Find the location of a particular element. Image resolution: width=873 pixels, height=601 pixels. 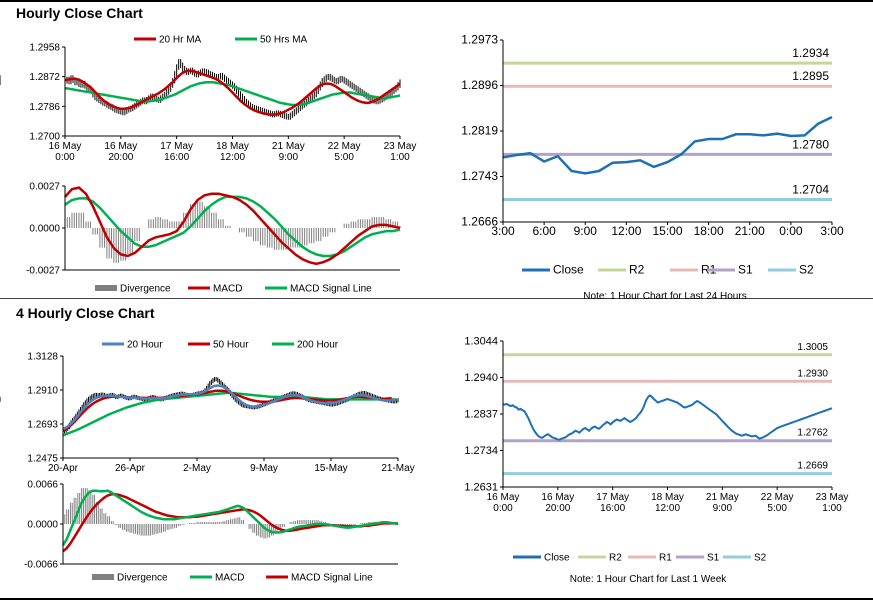

four-hourly-price-y-tick-label: 1.2475 is located at coordinates (42, 459).